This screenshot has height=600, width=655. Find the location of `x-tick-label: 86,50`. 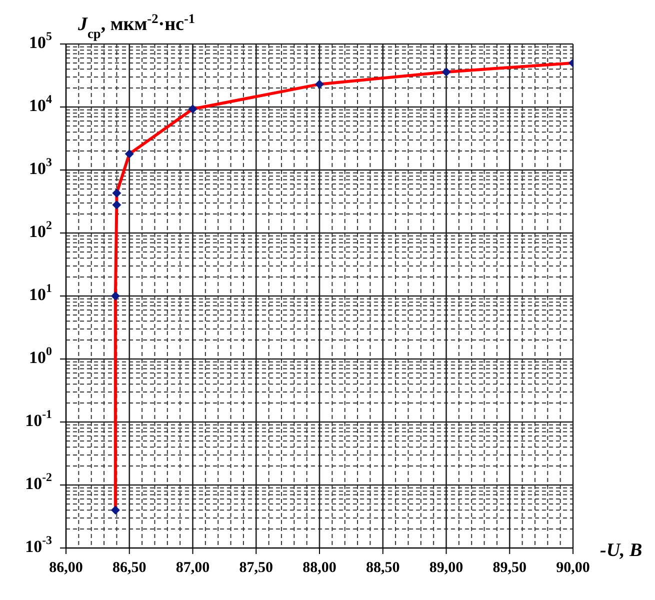

x-tick-label: 86,50 is located at coordinates (129, 568).